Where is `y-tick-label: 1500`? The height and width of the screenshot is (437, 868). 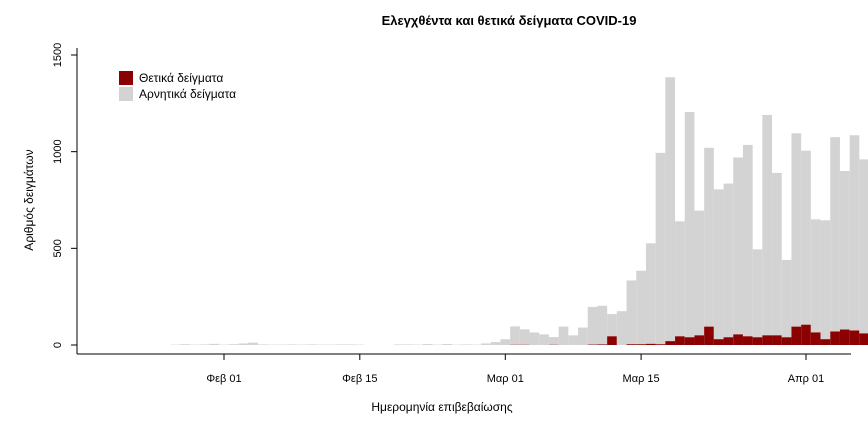
y-tick-label: 1500 is located at coordinates (58, 55).